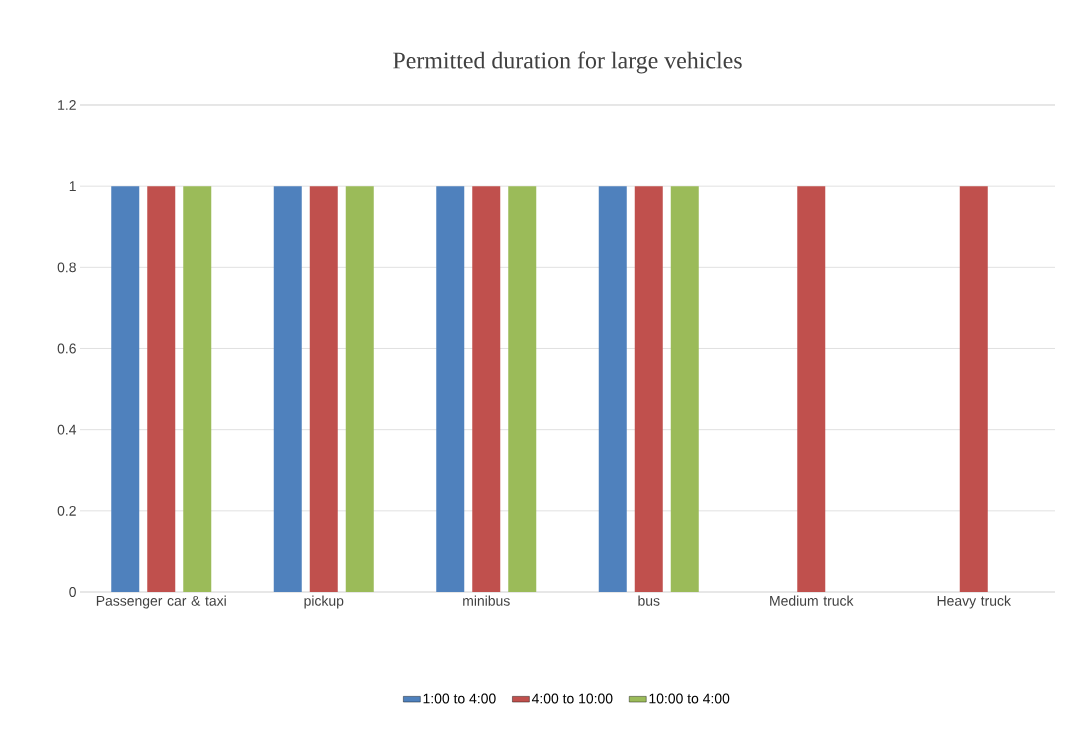 This screenshot has height=738, width=1072. Describe the element at coordinates (72, 592) in the screenshot. I see `y-tick-label: 0` at that location.